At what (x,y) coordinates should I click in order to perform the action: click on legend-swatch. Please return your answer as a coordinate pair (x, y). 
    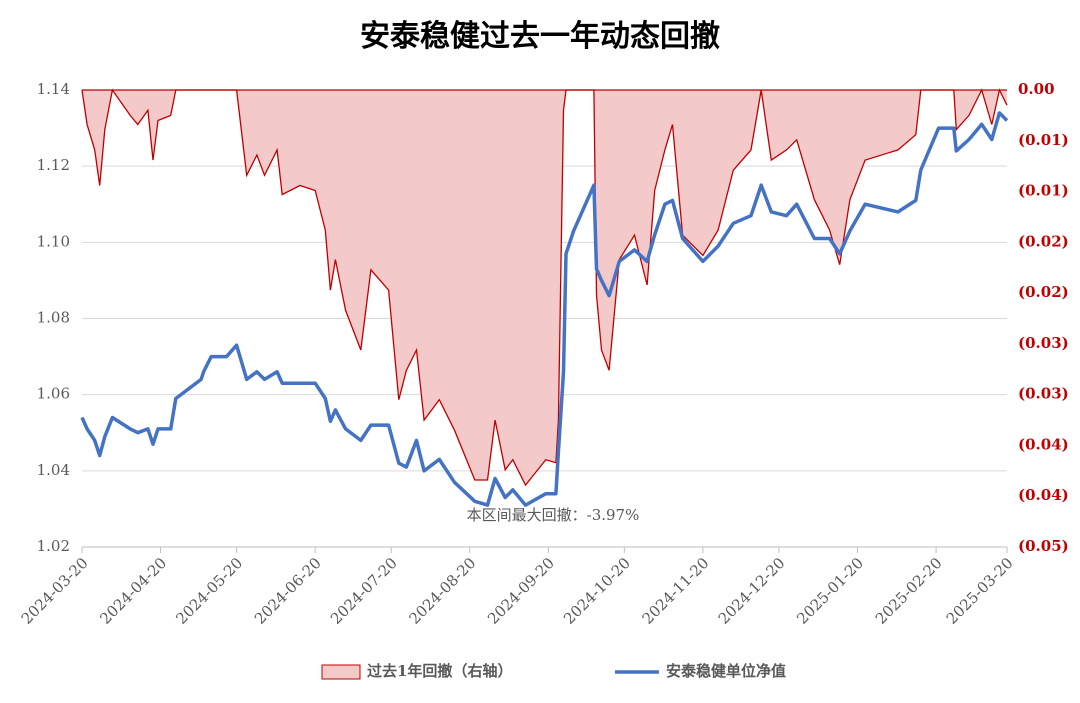
    Looking at the image, I should click on (341, 672).